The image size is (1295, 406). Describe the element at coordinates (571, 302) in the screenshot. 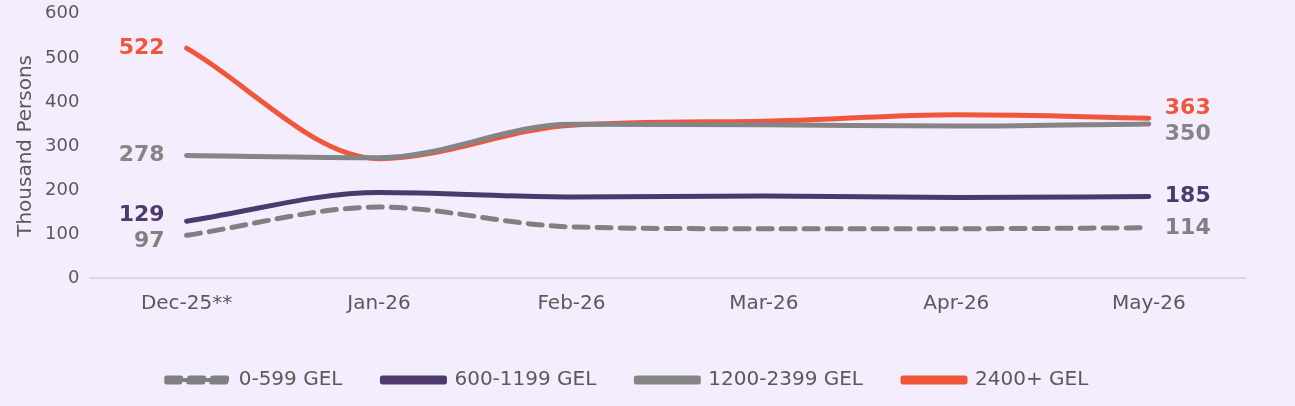

I see `x-tick-label: Feb-26` at that location.